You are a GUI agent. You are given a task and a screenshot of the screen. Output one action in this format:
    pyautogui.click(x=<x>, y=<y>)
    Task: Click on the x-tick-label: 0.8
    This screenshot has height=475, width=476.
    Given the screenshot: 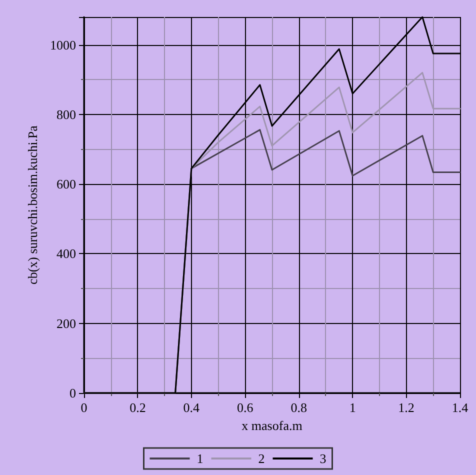 What is the action you would take?
    pyautogui.click(x=298, y=407)
    